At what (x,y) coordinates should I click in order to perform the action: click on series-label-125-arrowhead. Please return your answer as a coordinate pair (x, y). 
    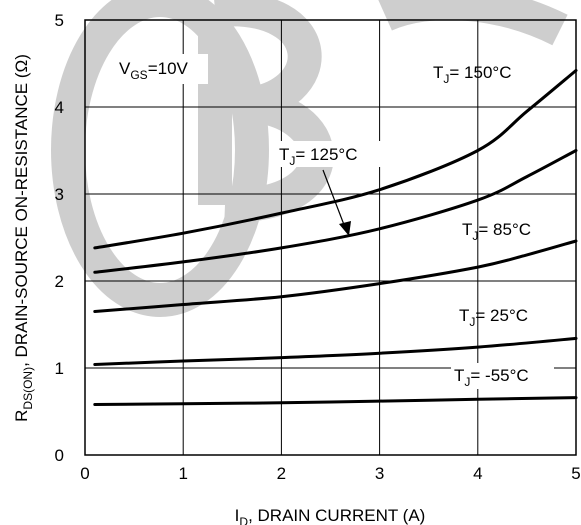
    Looking at the image, I should click on (345, 228).